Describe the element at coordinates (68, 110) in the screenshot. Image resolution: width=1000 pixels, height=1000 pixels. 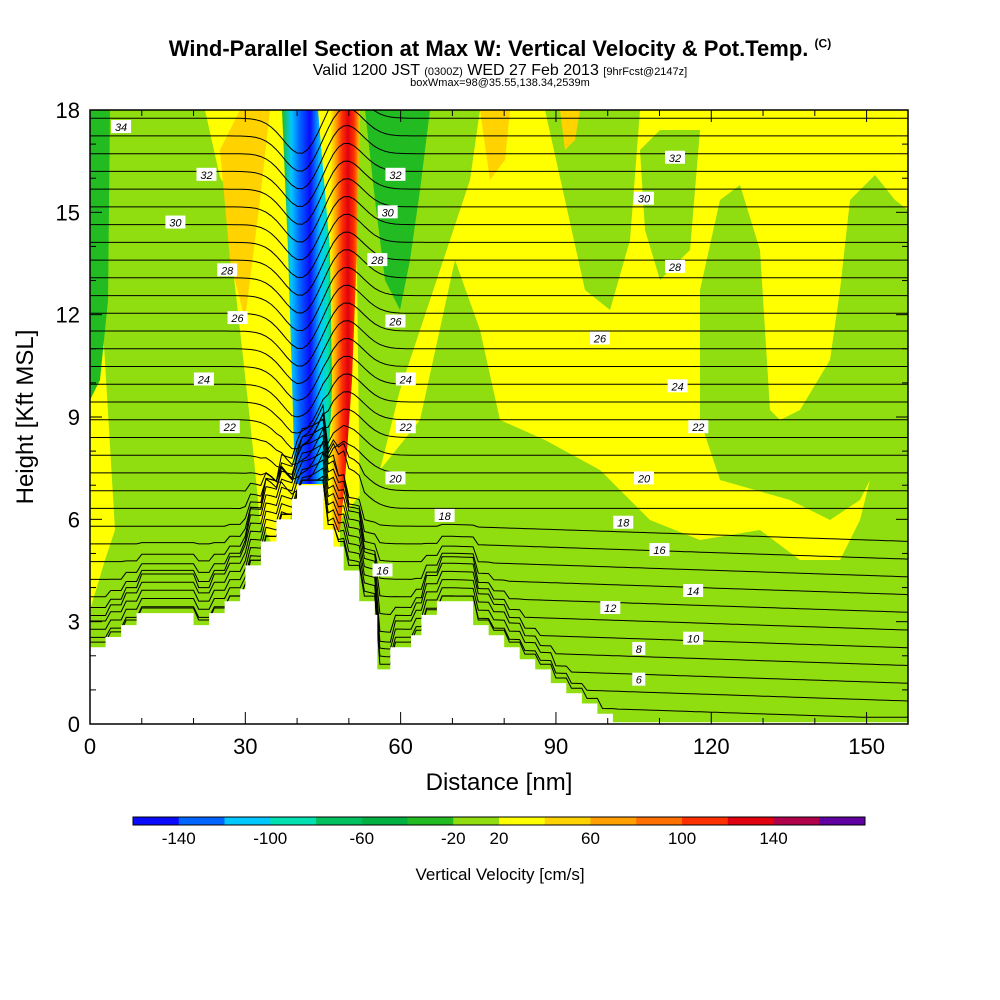
I see `y-tick-label: 18` at that location.